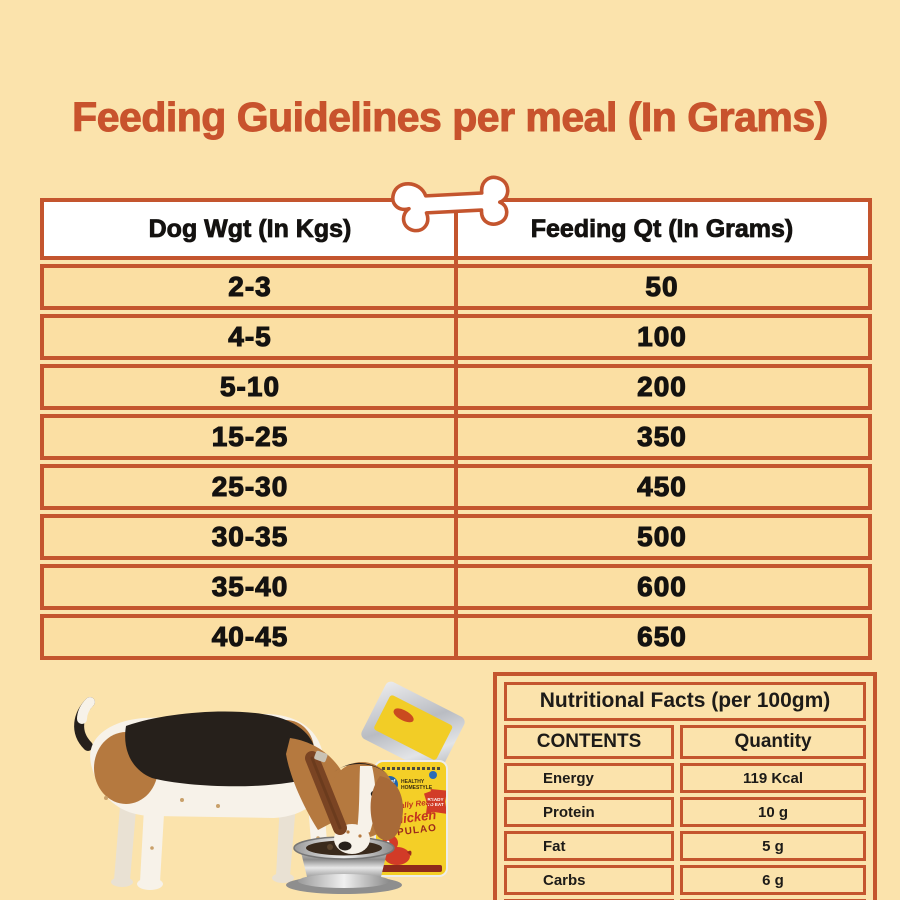 This screenshot has width=900, height=900. I want to click on feeding-qty-value: 100, so click(662, 336).